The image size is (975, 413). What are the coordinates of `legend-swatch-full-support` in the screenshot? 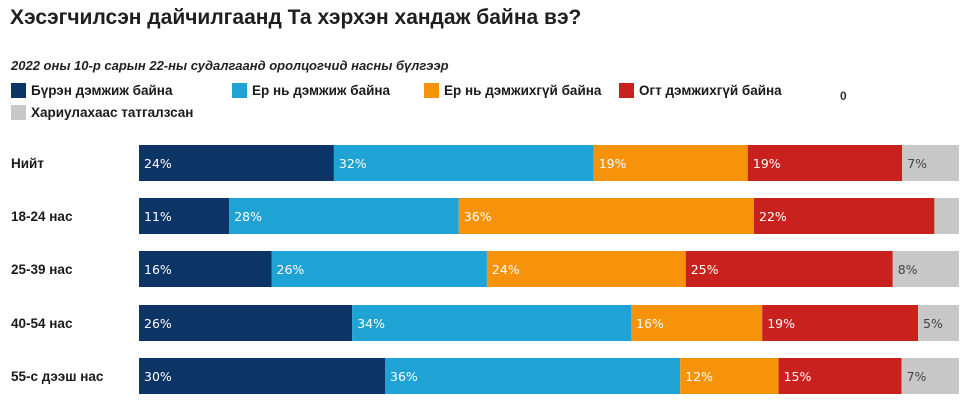 It's located at (18, 90).